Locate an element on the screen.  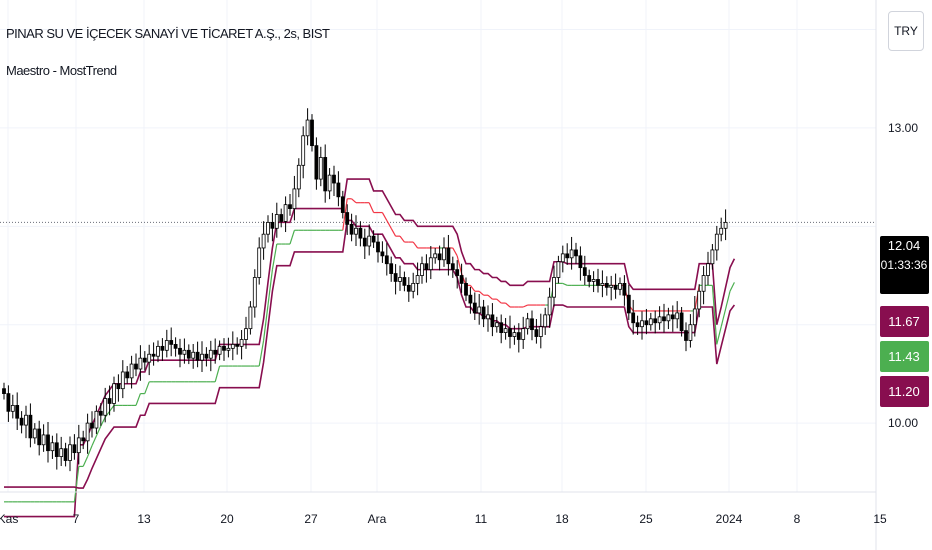
x-tick-label: 2024 is located at coordinates (729, 519).